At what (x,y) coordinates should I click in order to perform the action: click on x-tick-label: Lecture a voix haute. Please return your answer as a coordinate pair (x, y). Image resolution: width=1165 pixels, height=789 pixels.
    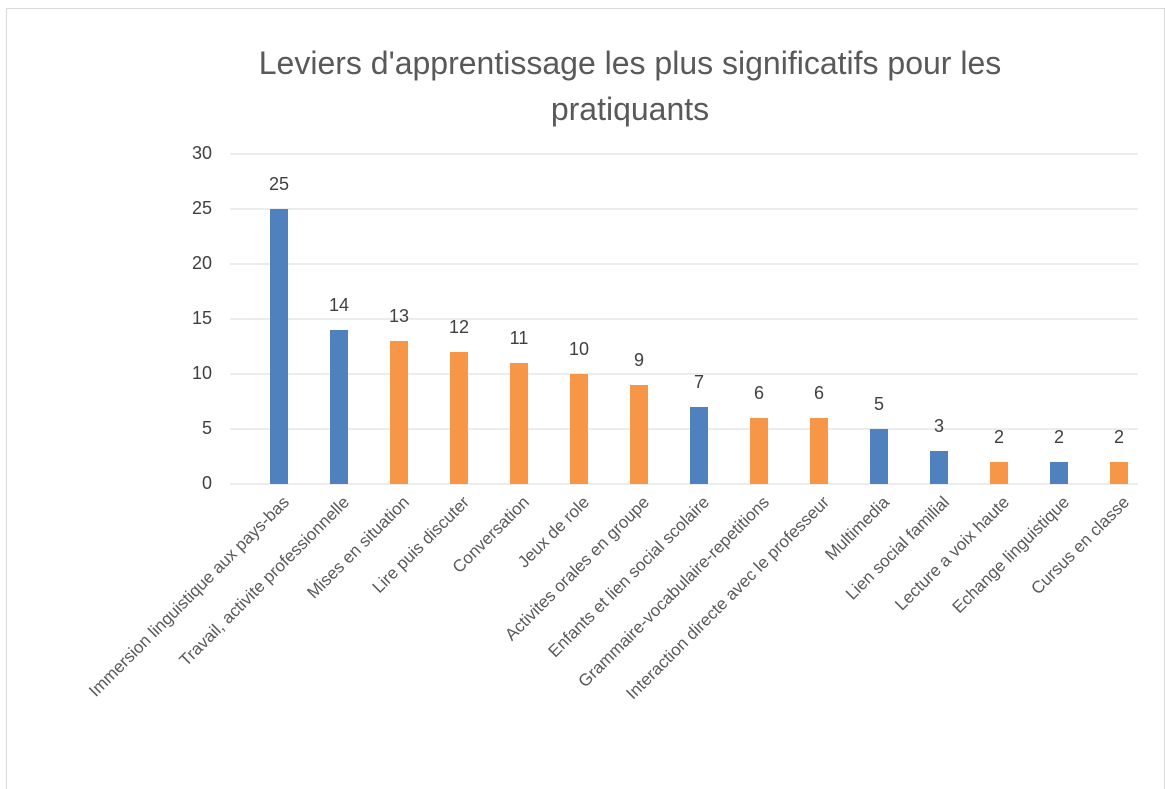
    Looking at the image, I should click on (952, 554).